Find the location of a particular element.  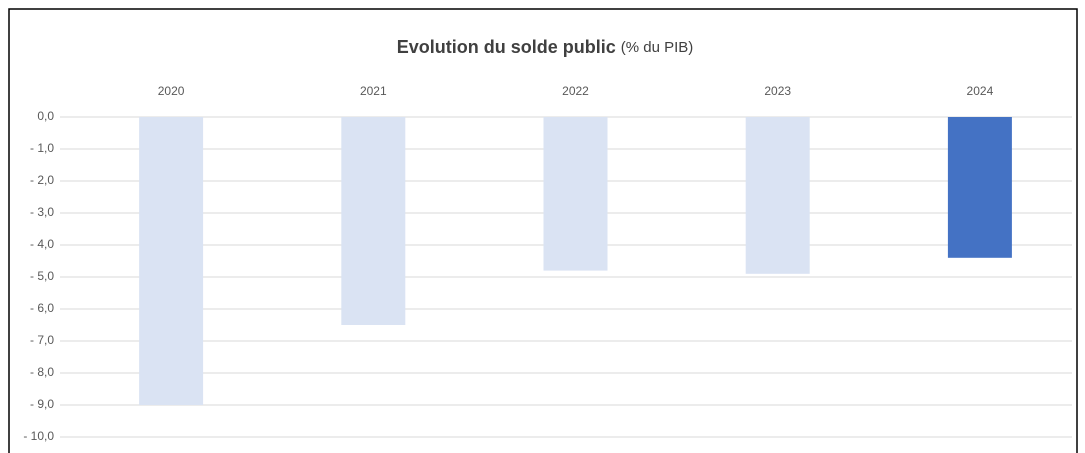

y-tick-label: - 8,0 is located at coordinates (42, 372).